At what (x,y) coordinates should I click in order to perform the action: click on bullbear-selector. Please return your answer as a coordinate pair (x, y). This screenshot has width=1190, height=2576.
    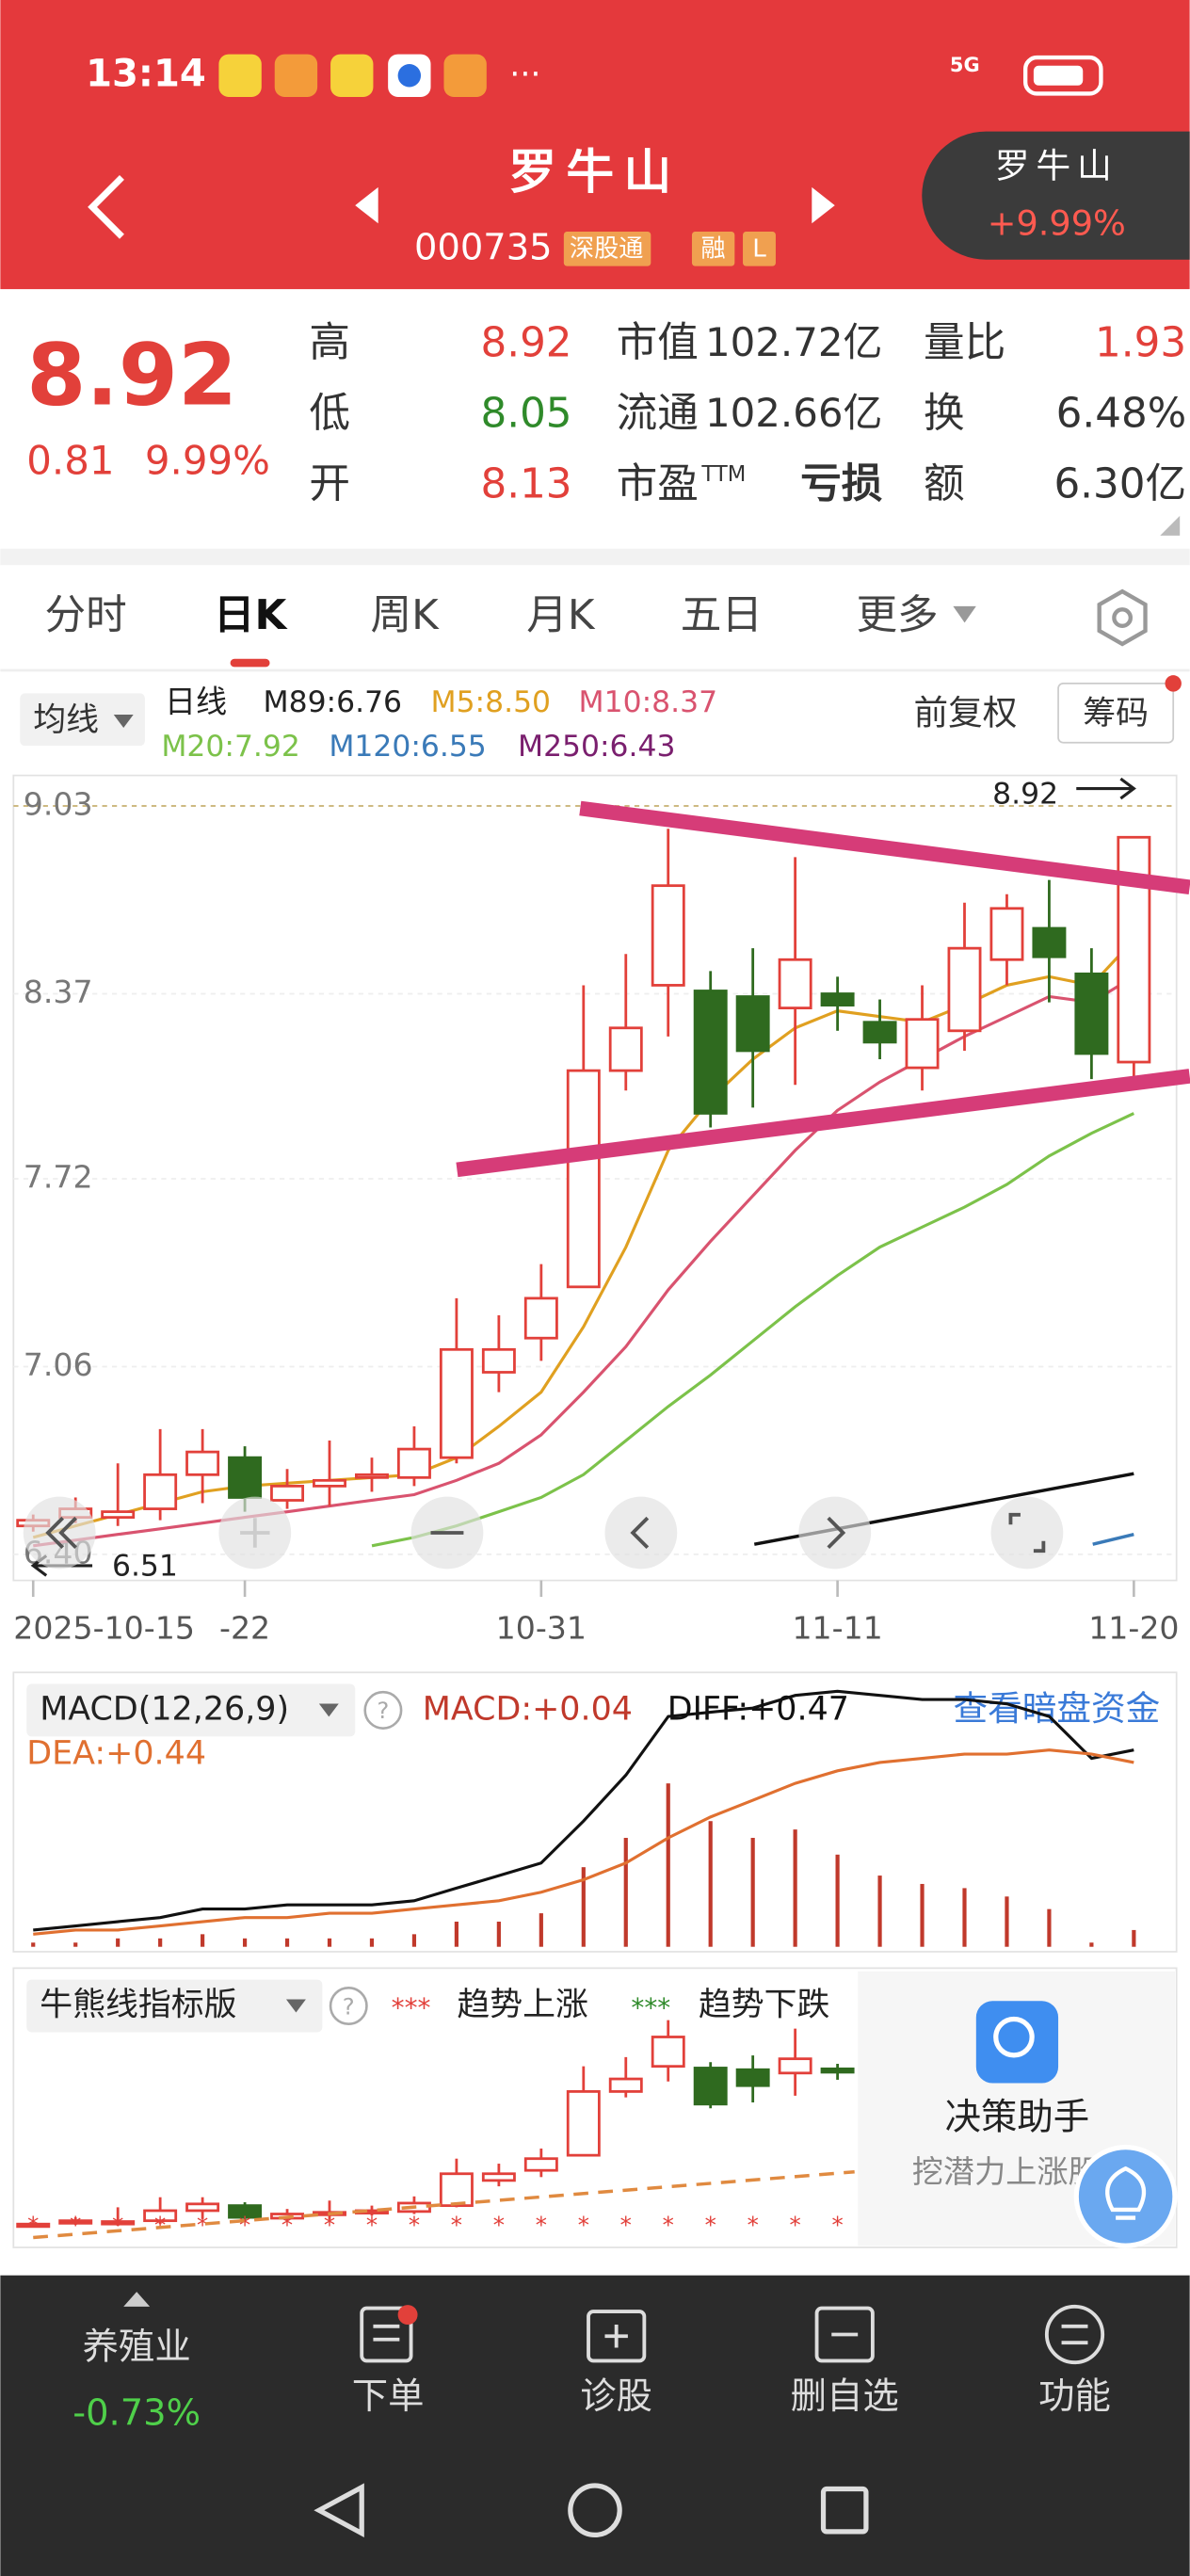
    Looking at the image, I should click on (174, 2006).